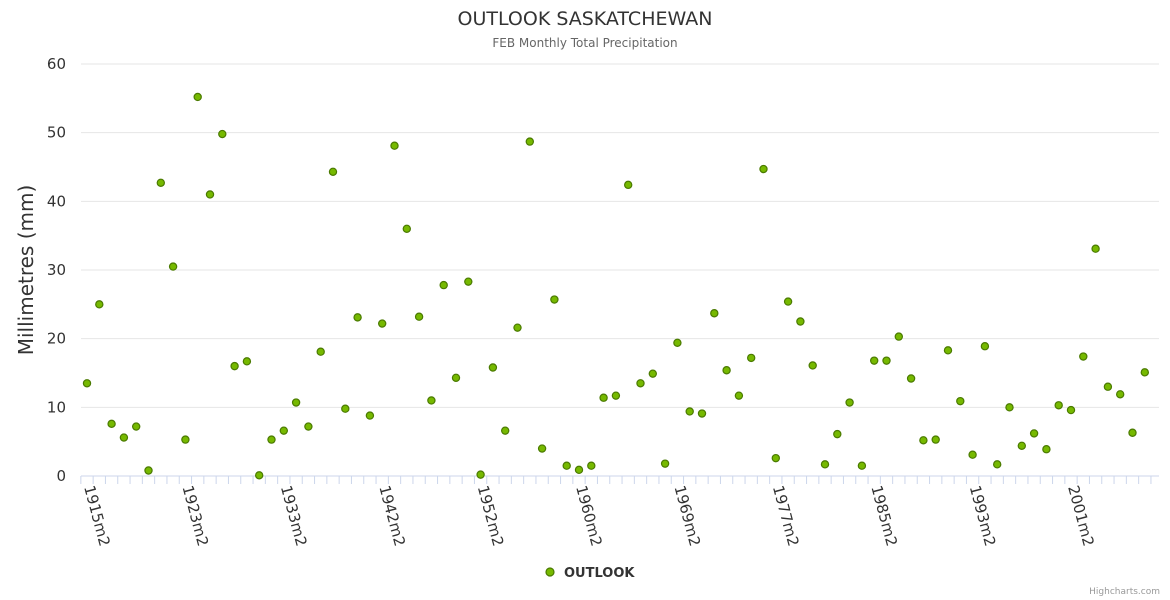 This screenshot has height=600, width=1170. What do you see at coordinates (26, 270) in the screenshot?
I see `y-axis-title: Millimetres (mm)` at bounding box center [26, 270].